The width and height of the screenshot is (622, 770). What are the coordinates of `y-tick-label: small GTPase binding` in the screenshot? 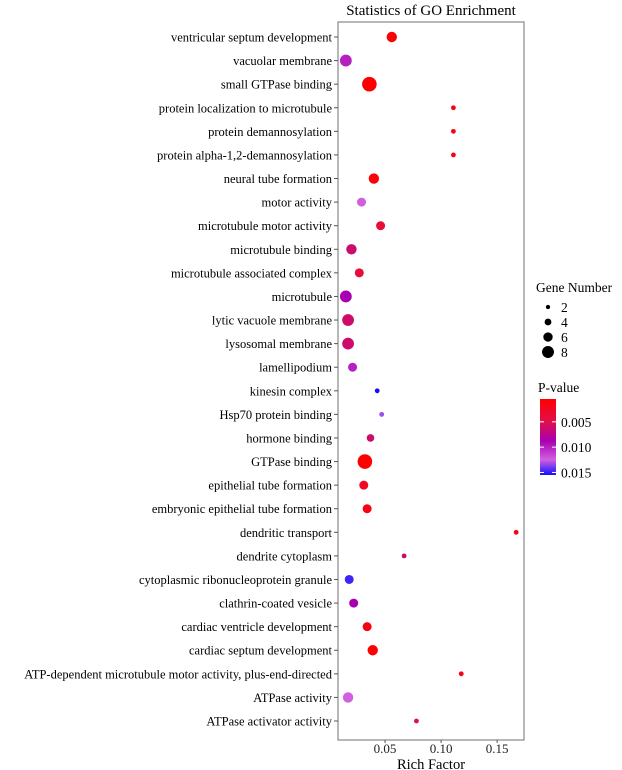 It's located at (277, 85).